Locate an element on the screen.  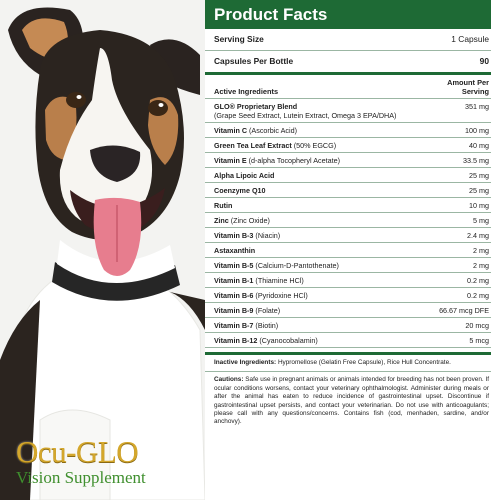
ingredient-row: Rutin 10 mg is located at coordinates (348, 205).